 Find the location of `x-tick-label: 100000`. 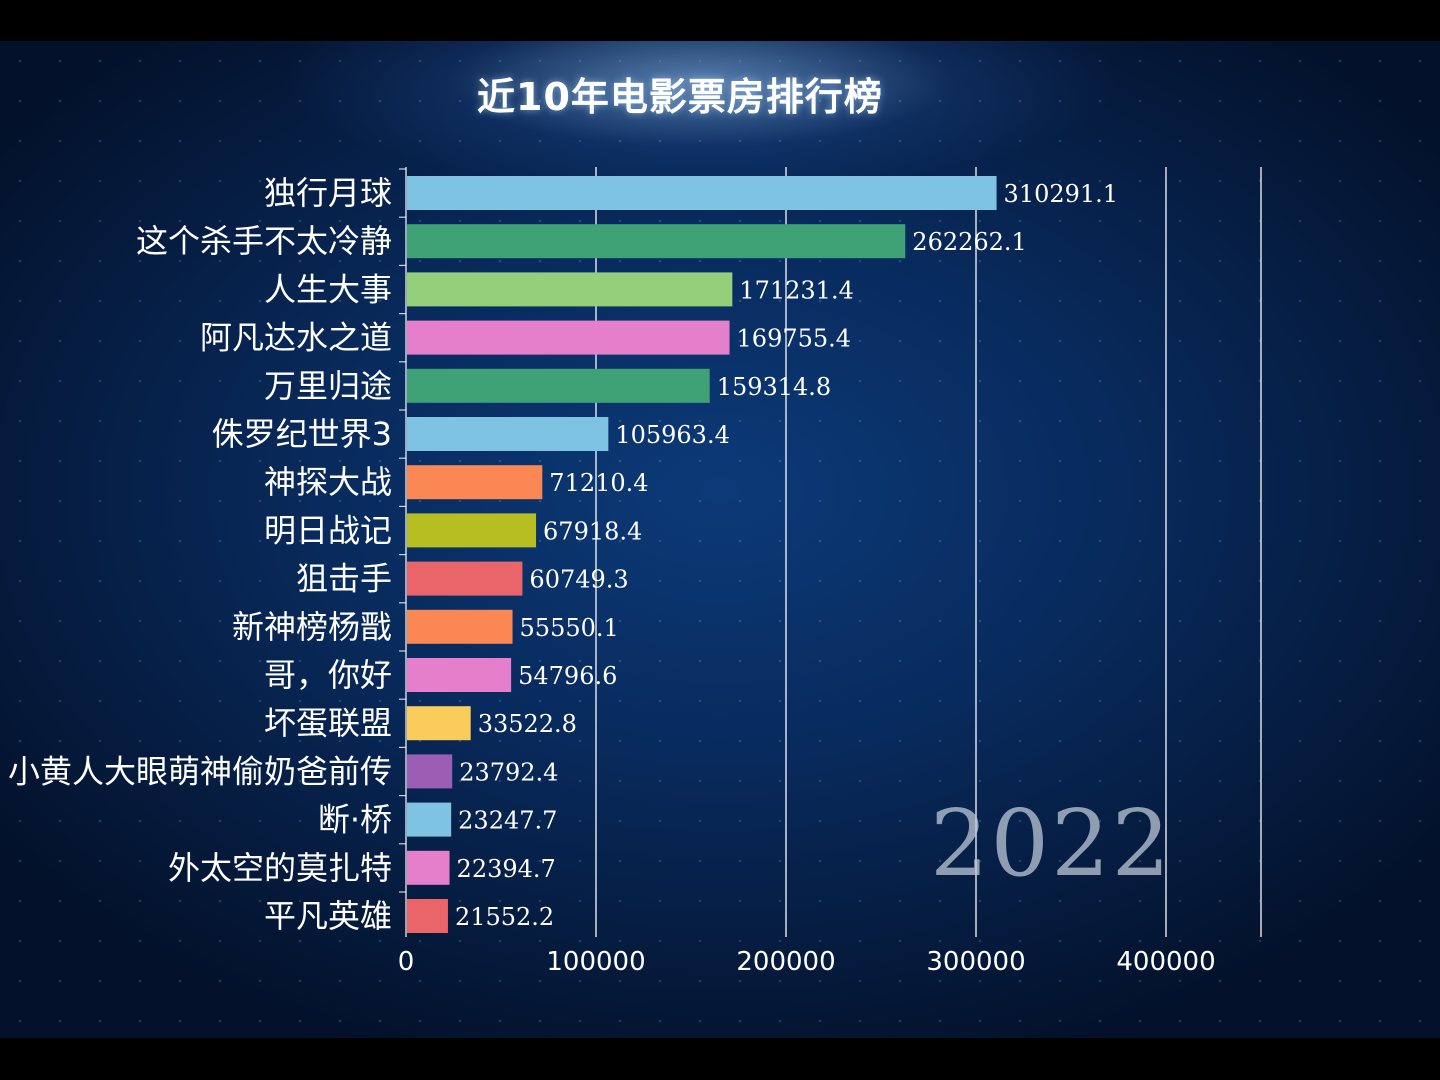

x-tick-label: 100000 is located at coordinates (595, 962).